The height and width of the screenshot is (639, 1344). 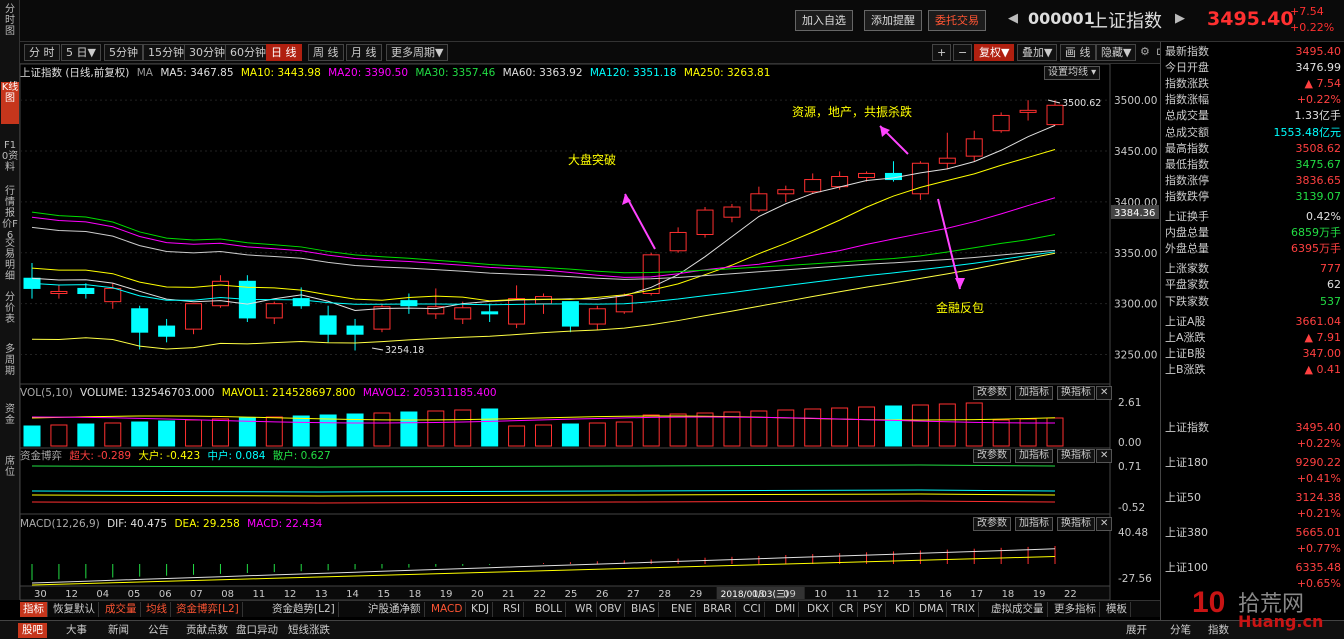 What do you see at coordinates (42, 52) in the screenshot?
I see `period-timeshare: 分 时` at bounding box center [42, 52].